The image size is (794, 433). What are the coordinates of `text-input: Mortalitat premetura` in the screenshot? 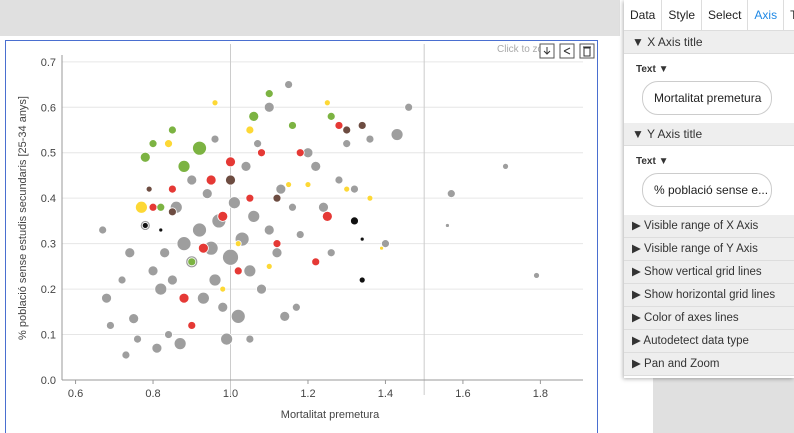 It's located at (707, 98).